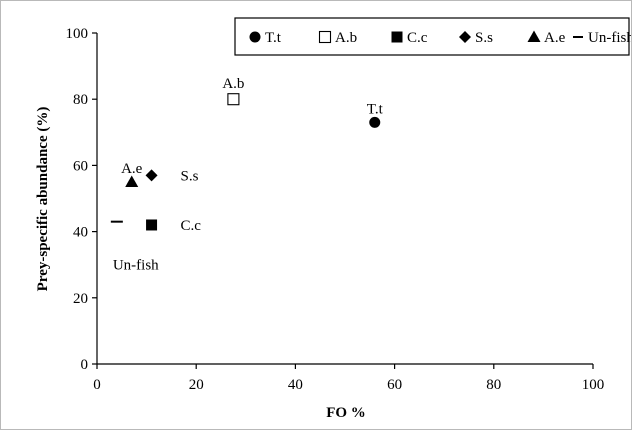 The width and height of the screenshot is (632, 434). I want to click on y-tick-label: 100, so click(77, 34).